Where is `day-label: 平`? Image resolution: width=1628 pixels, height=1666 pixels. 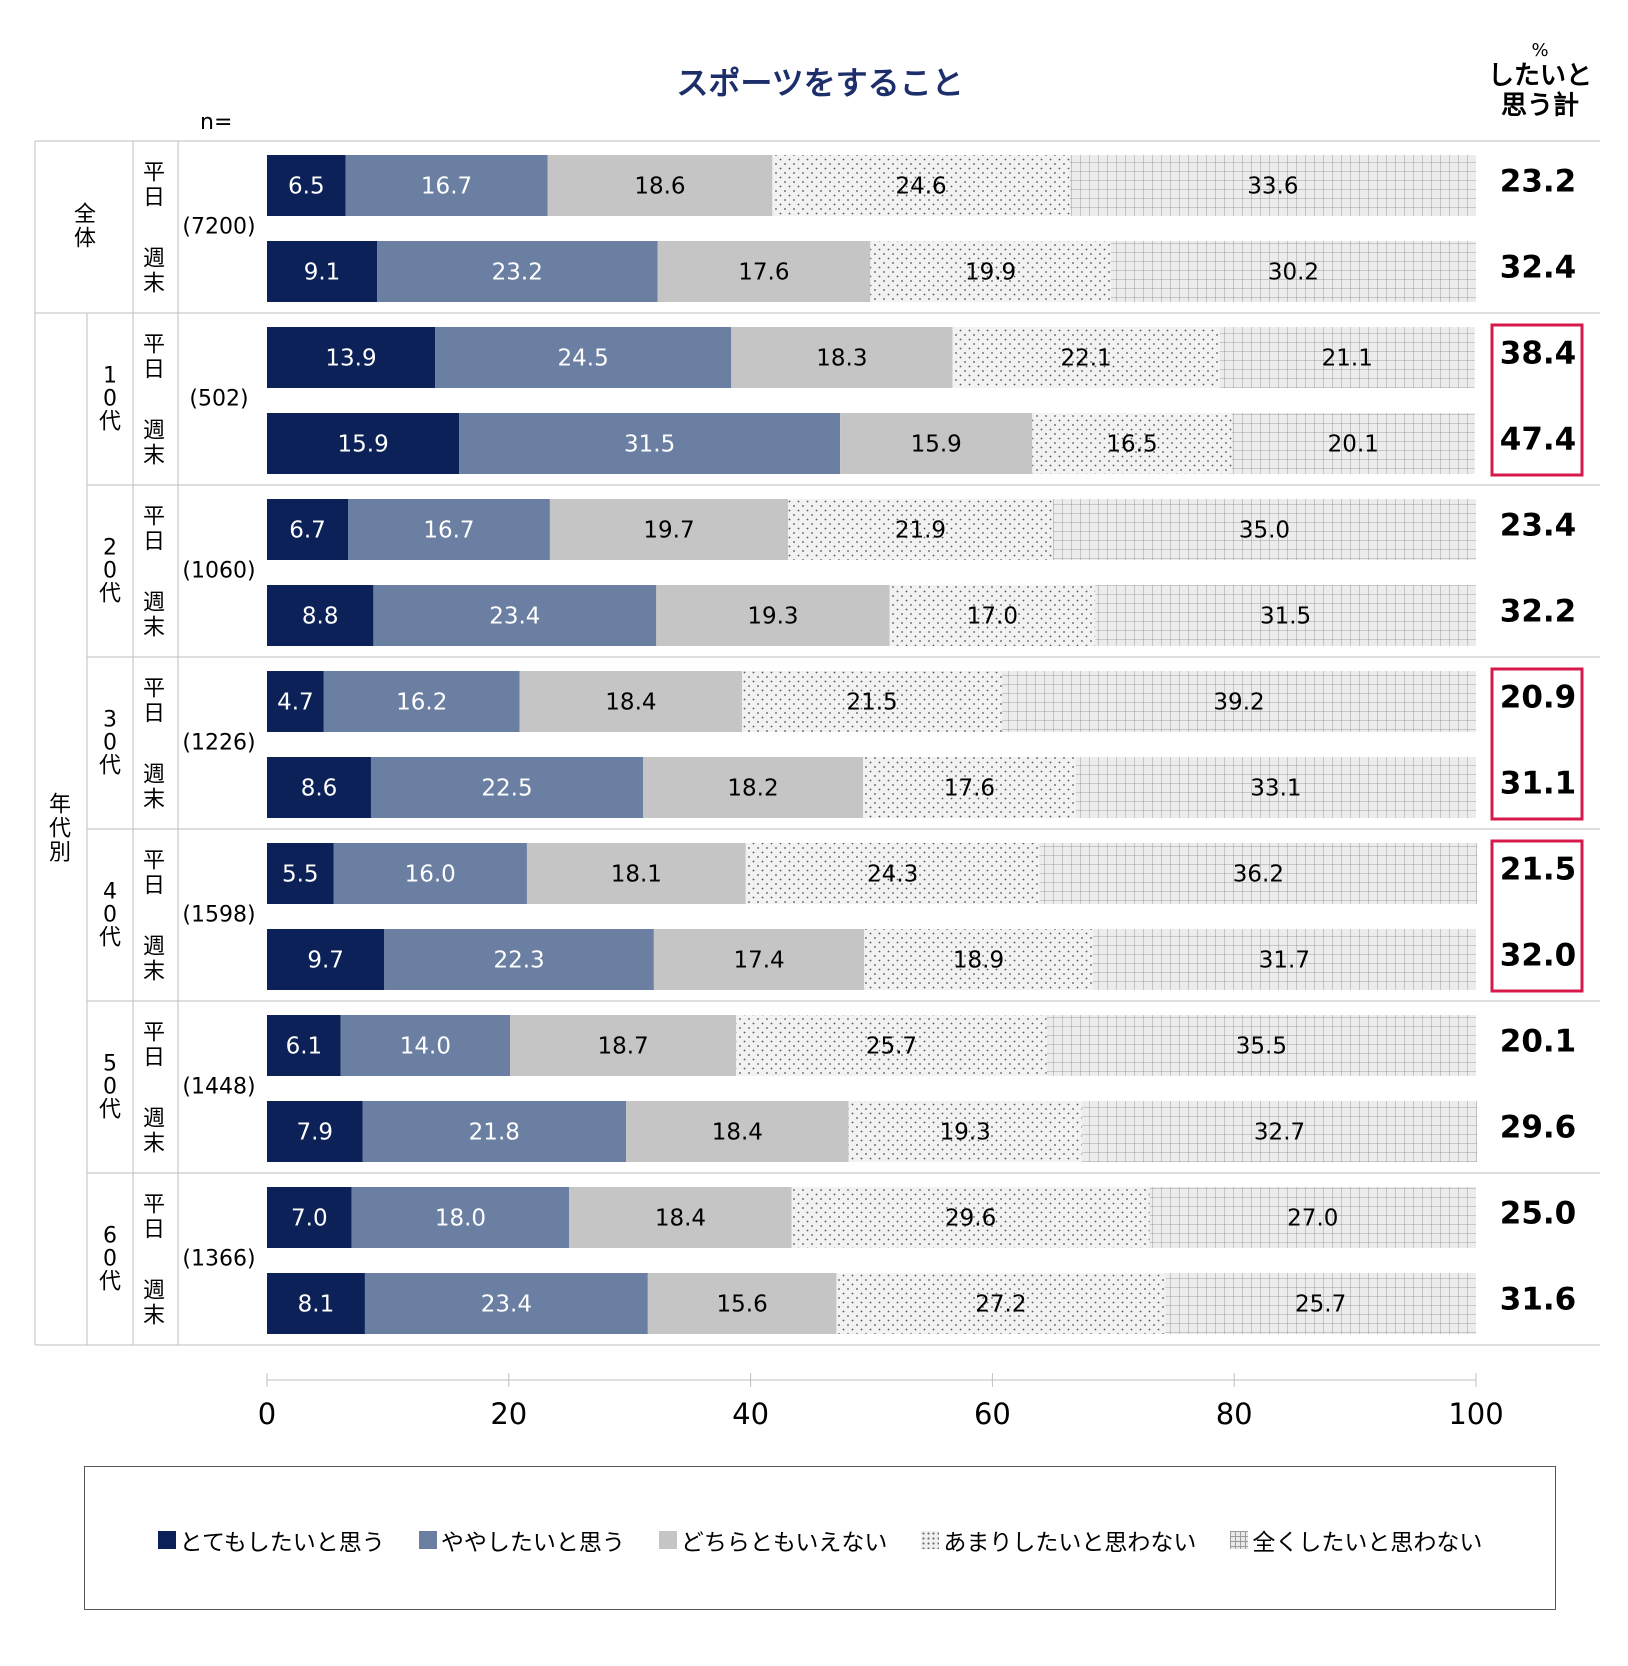 day-label: 平 is located at coordinates (154, 689).